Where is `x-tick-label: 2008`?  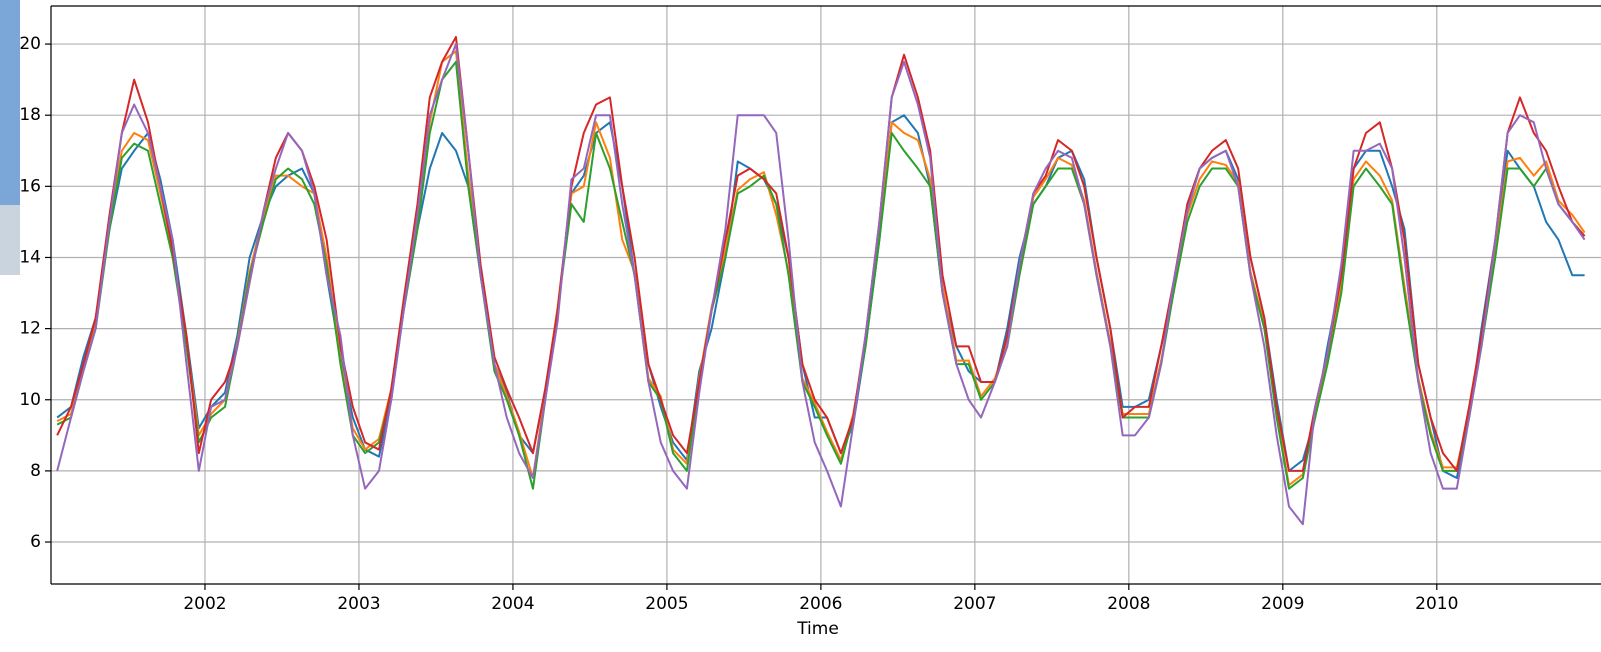 x-tick-label: 2008 is located at coordinates (1128, 604).